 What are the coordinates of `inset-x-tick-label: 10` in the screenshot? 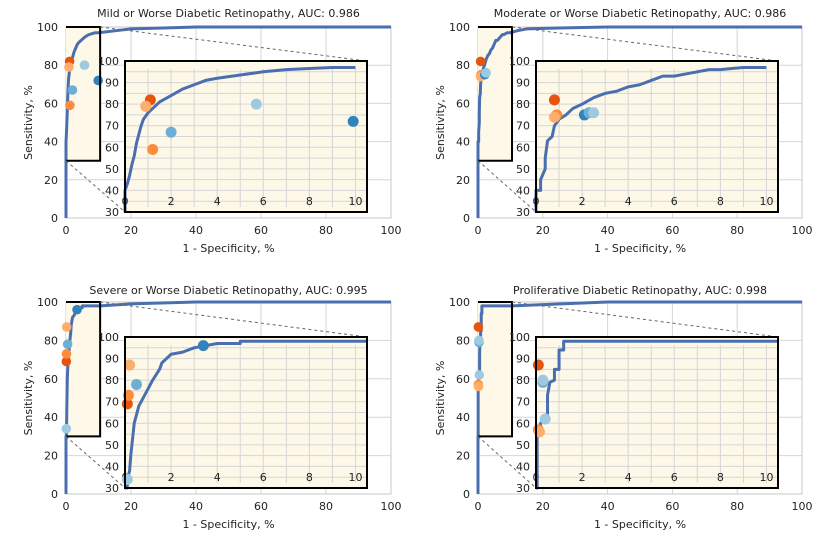 It's located at (766, 201).